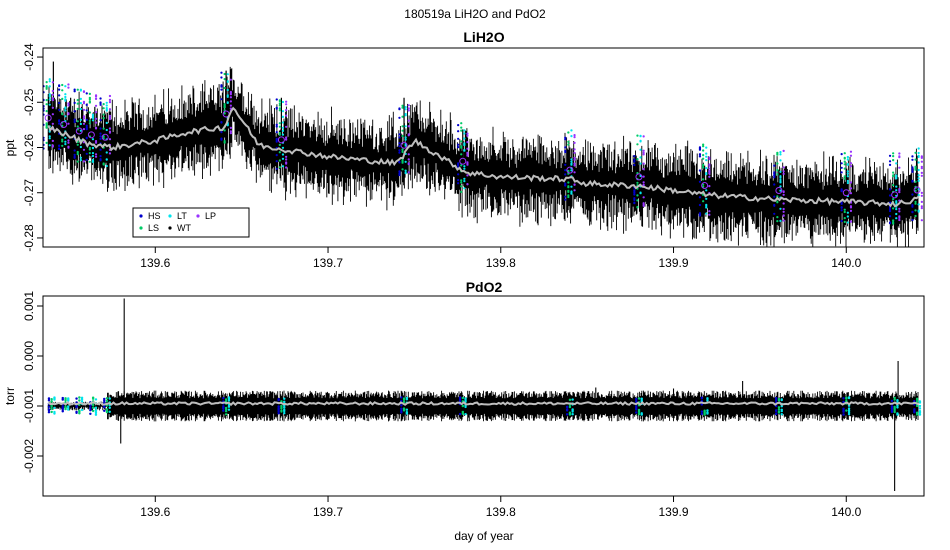 The width and height of the screenshot is (950, 550). I want to click on x-axis-label: day of year, so click(483, 536).